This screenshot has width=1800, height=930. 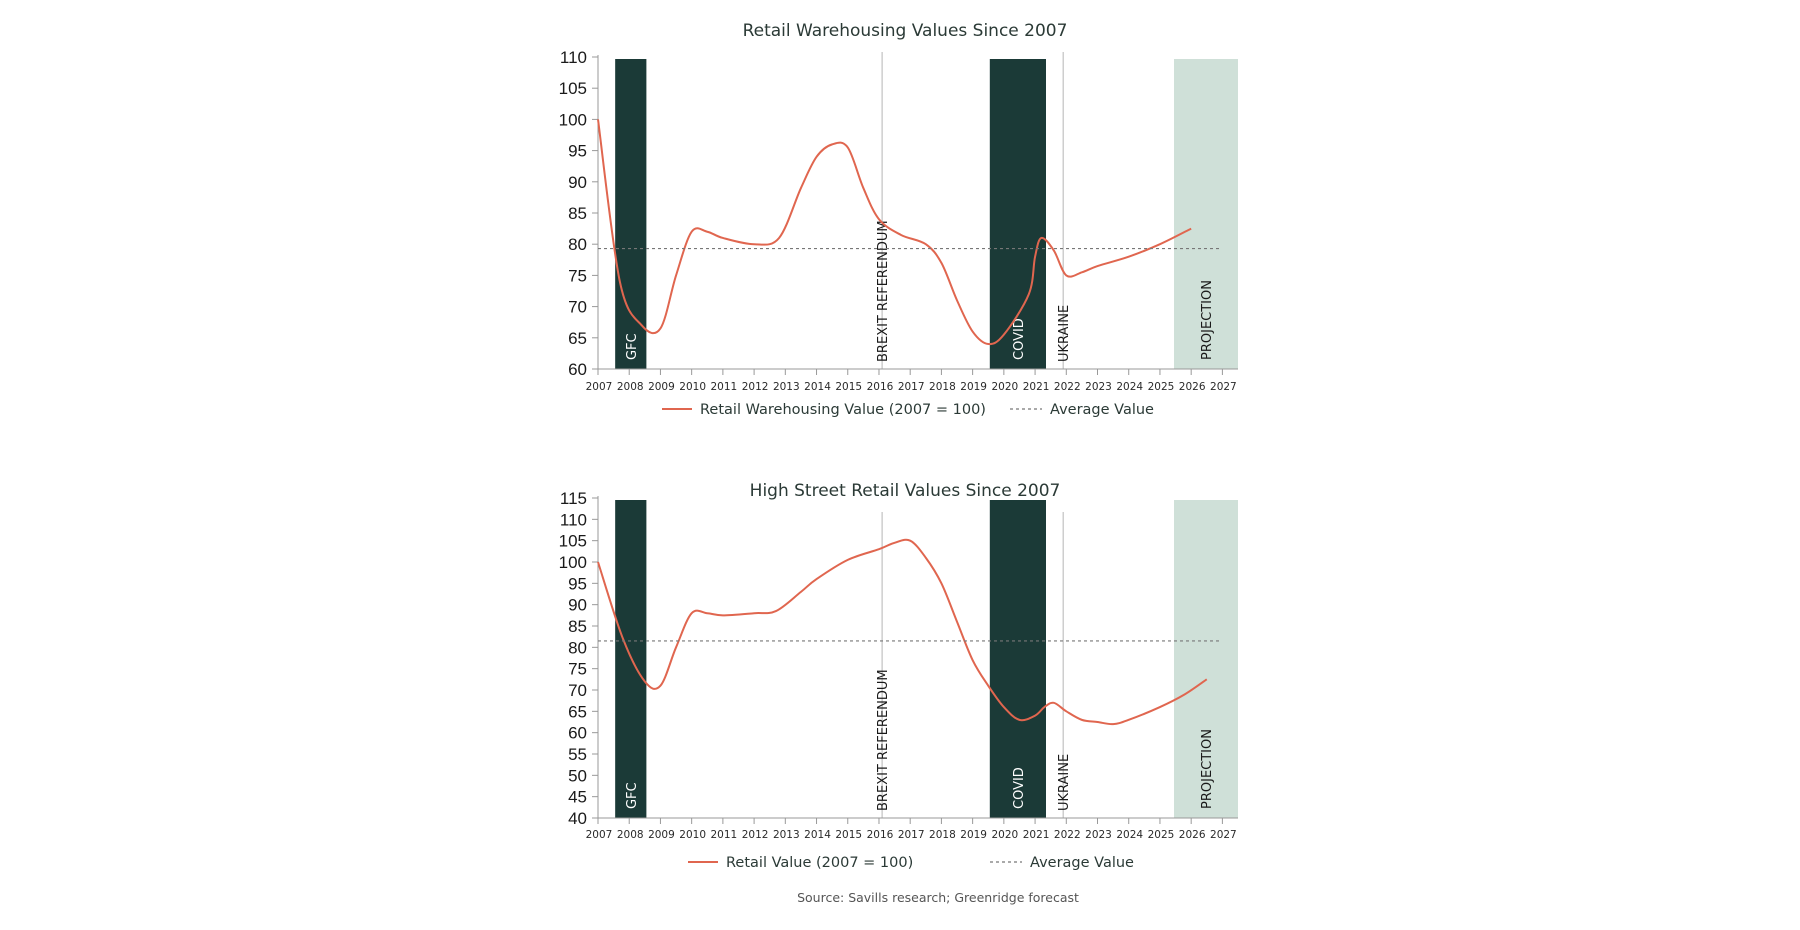 I want to click on event-band-gfc, so click(x=631, y=214).